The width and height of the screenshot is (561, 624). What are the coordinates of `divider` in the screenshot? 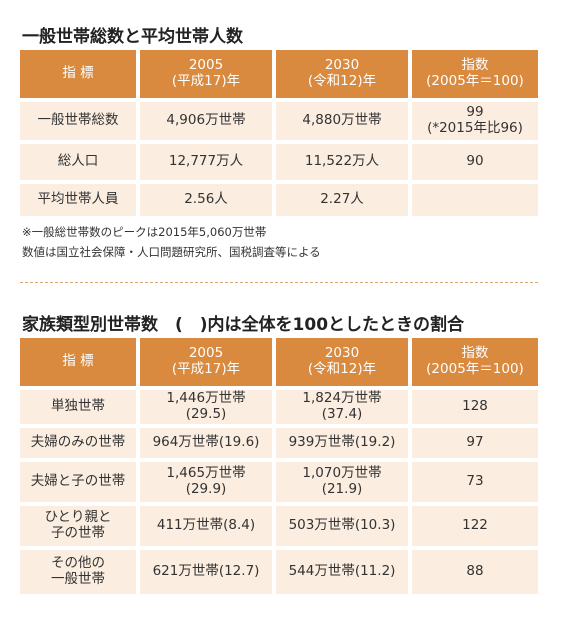 It's located at (279, 282).